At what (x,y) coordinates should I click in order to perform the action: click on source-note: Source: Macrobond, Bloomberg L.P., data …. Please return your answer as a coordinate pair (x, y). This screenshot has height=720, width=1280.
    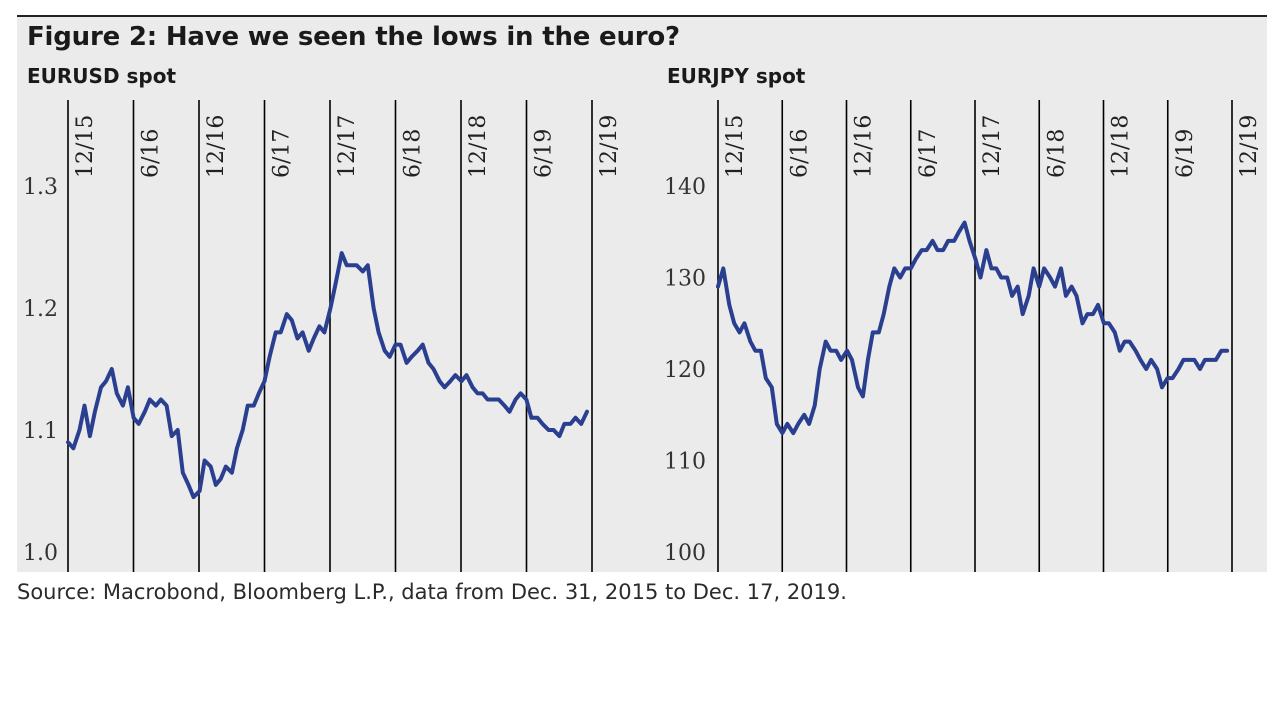
    Looking at the image, I should click on (432, 592).